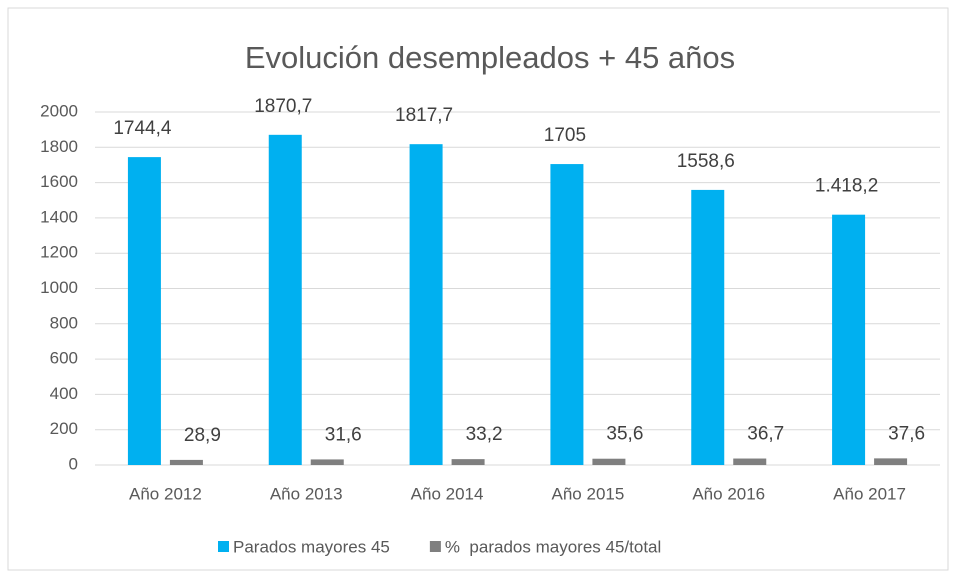 The width and height of the screenshot is (957, 579). What do you see at coordinates (142, 128) in the screenshot?
I see `data-label: 1744,4` at bounding box center [142, 128].